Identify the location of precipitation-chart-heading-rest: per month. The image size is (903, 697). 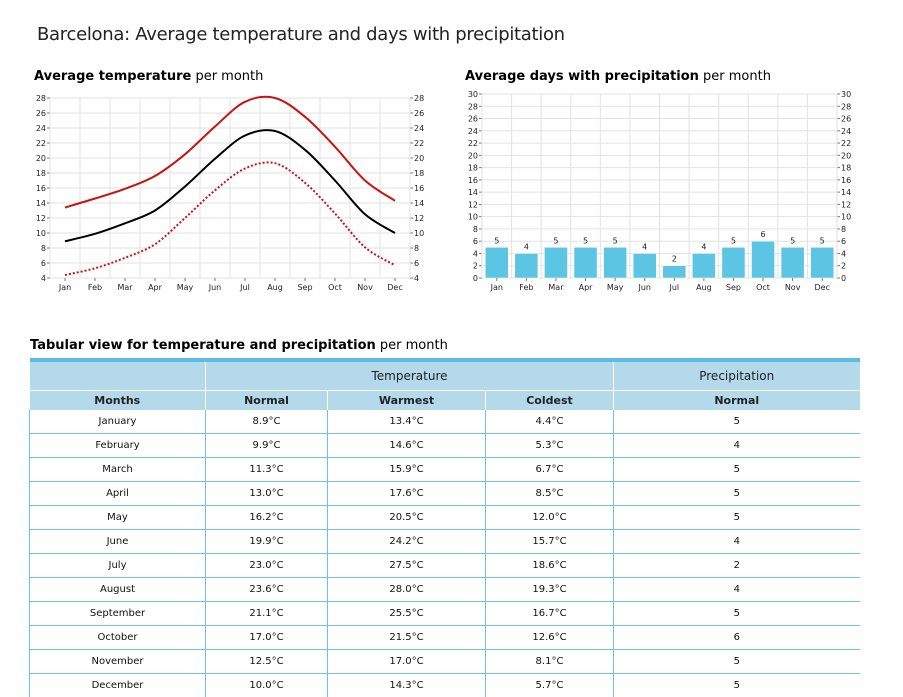
(735, 76).